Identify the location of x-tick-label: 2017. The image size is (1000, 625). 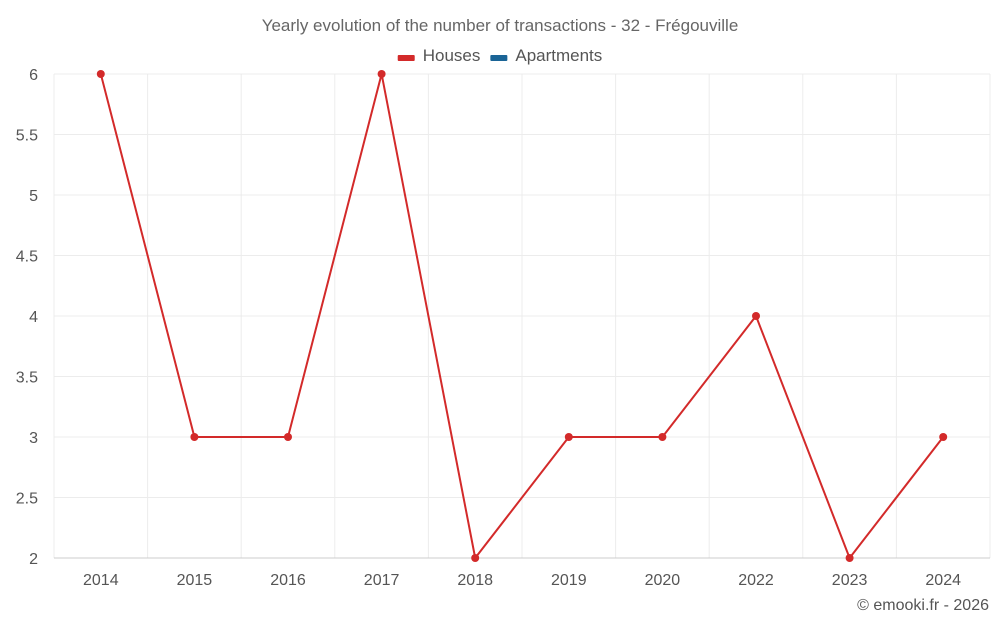
(382, 580).